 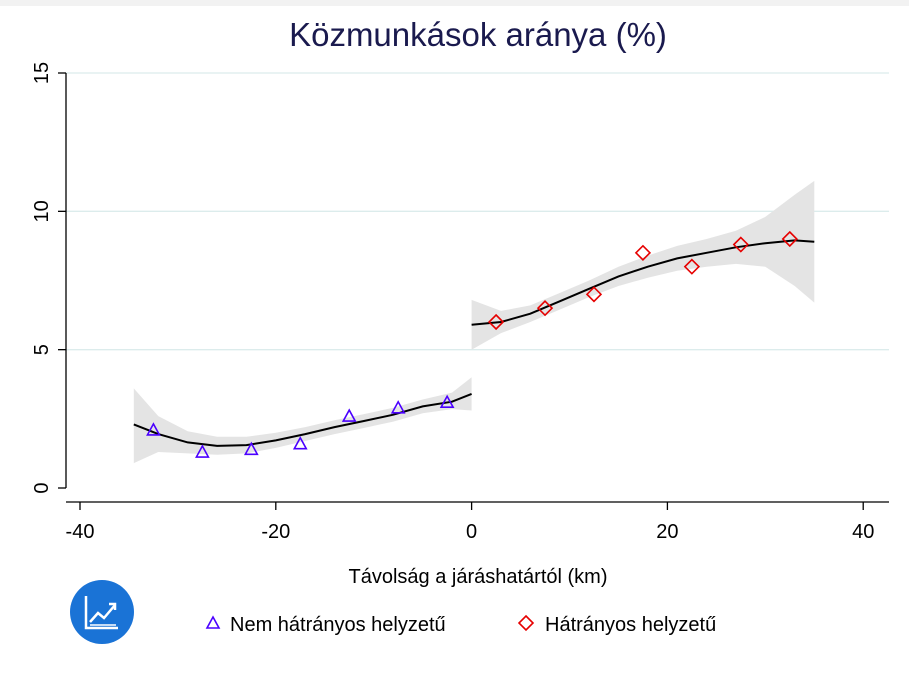 I want to click on legend: Nem hátrányos helyzetű Hátrányos helyzetű, so click(x=460, y=625).